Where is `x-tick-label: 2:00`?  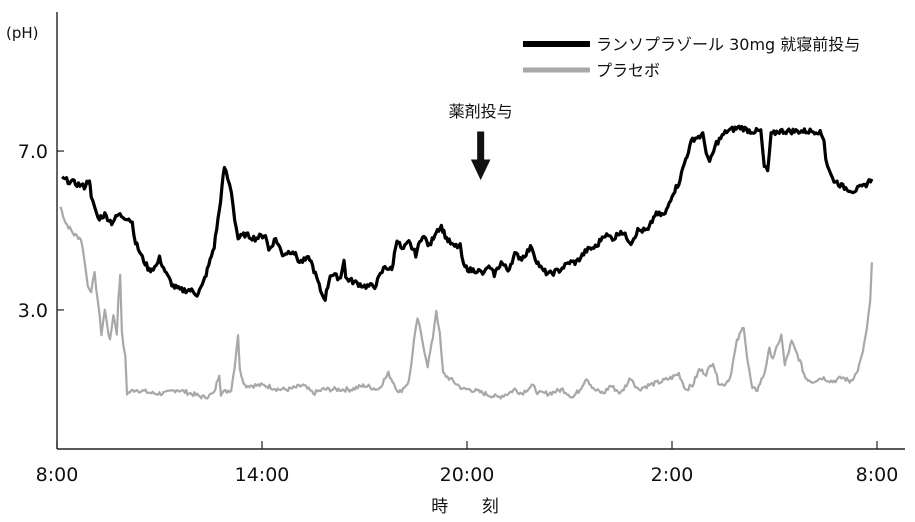 x-tick-label: 2:00 is located at coordinates (672, 475).